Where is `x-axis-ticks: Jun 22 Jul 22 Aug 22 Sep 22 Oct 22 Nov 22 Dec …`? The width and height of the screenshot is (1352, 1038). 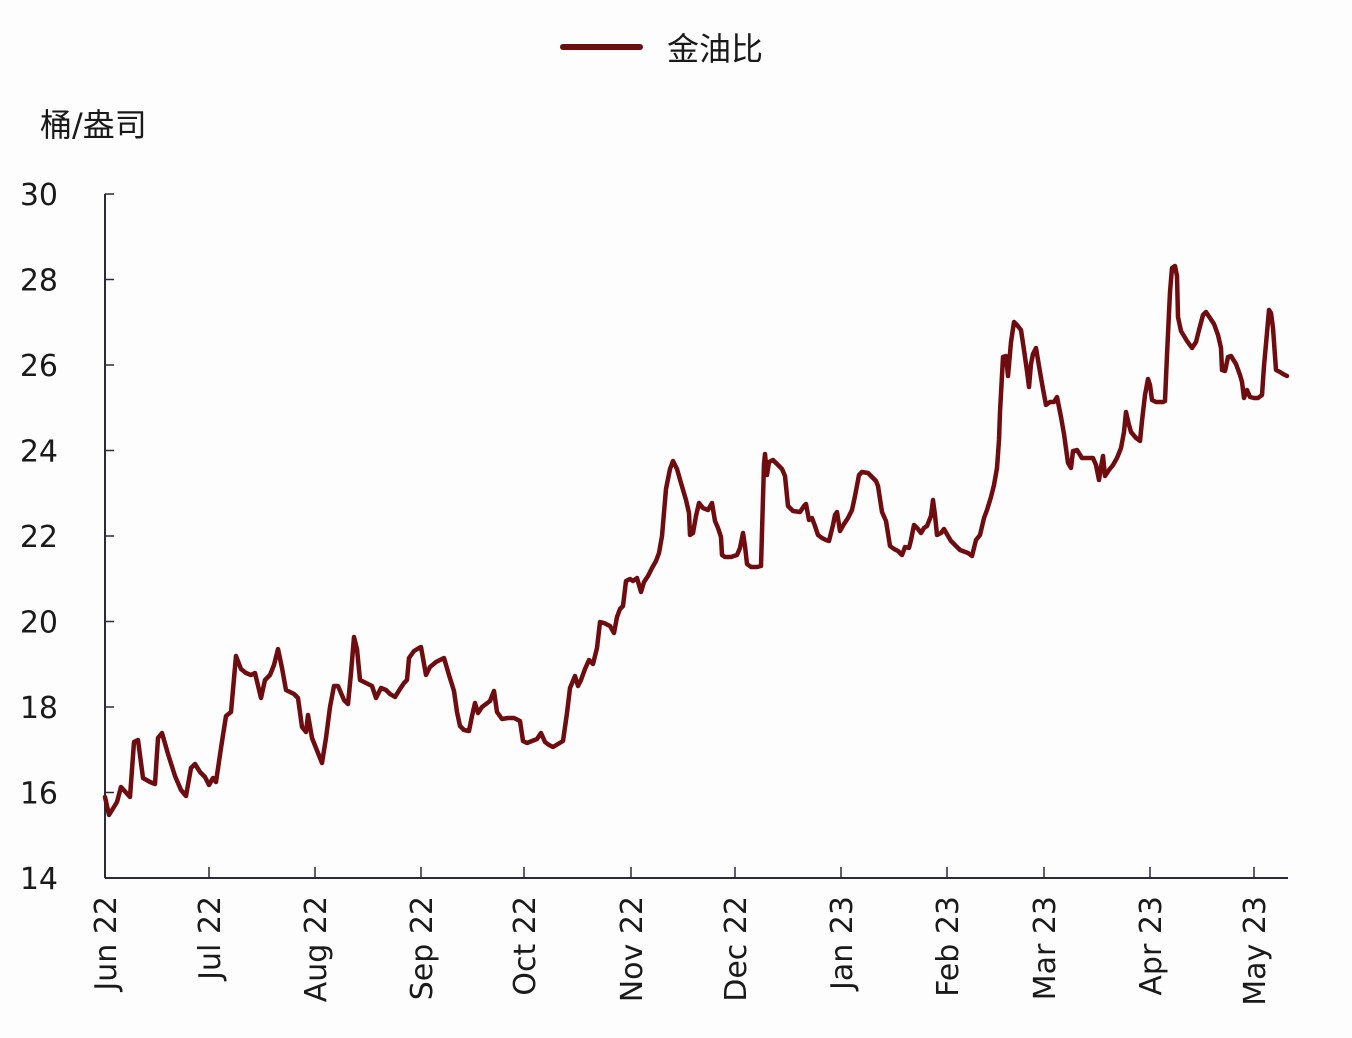 x-axis-ticks: Jun 22 Jul 22 Aug 22 Sep 22 Oct 22 Nov 22 Dec … is located at coordinates (681, 936).